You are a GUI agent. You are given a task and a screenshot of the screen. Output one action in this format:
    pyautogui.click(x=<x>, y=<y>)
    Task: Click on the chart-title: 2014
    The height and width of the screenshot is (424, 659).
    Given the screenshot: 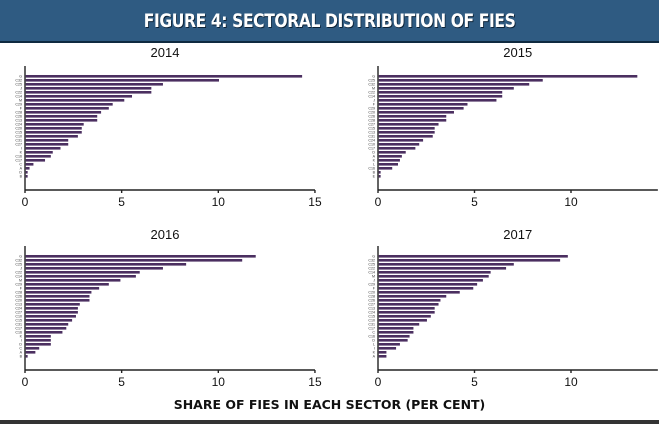 What is the action you would take?
    pyautogui.click(x=165, y=52)
    